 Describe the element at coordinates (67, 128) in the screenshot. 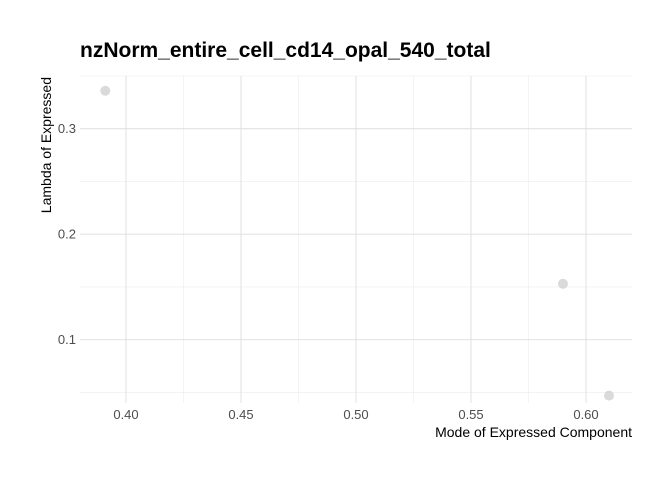

I see `y-tick-label: 0.3` at that location.